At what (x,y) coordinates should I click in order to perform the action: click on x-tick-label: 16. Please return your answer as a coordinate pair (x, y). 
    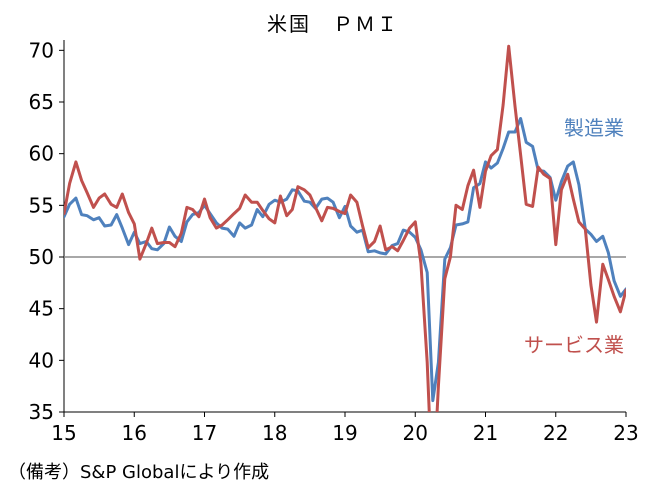
    Looking at the image, I should click on (134, 433).